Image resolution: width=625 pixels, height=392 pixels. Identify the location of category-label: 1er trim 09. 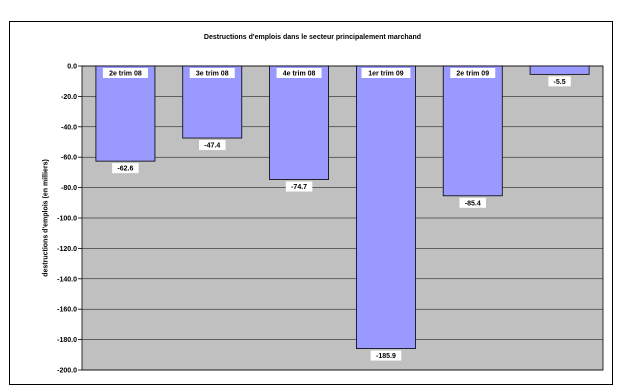
(386, 74).